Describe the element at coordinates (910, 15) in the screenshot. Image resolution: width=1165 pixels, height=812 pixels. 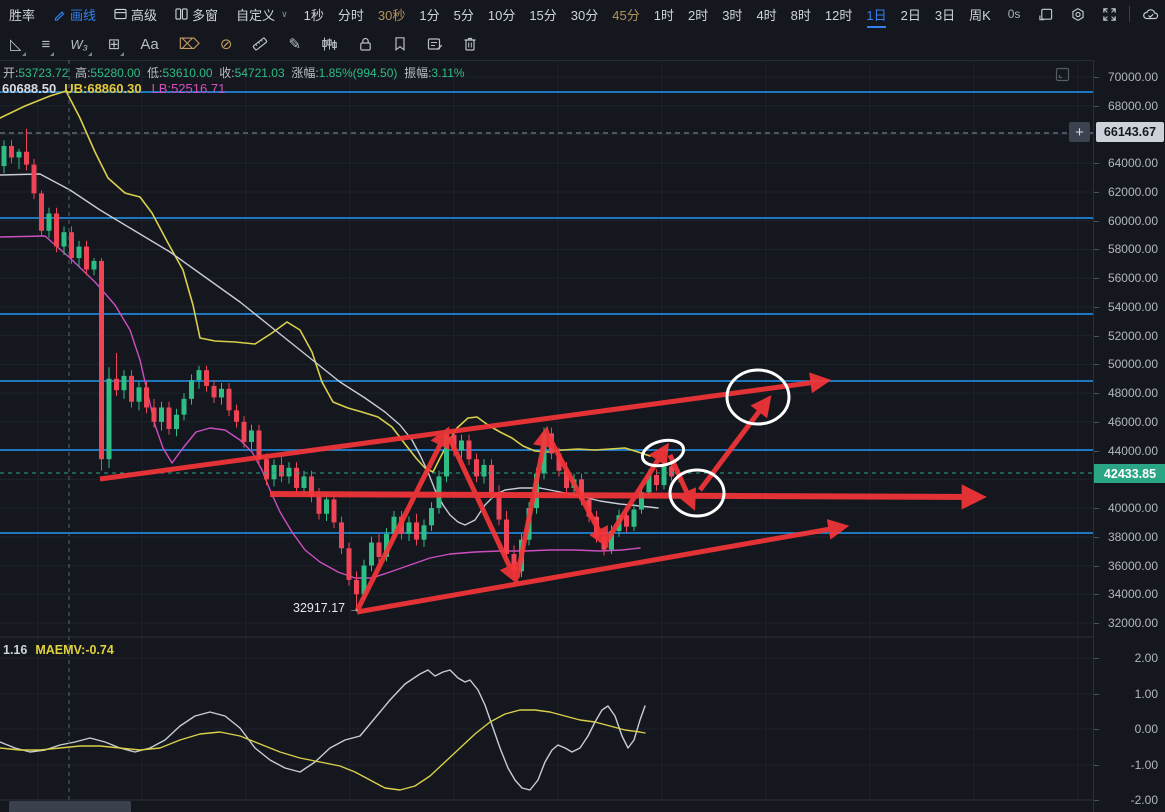
I see `timeframe-2日: 2日` at that location.